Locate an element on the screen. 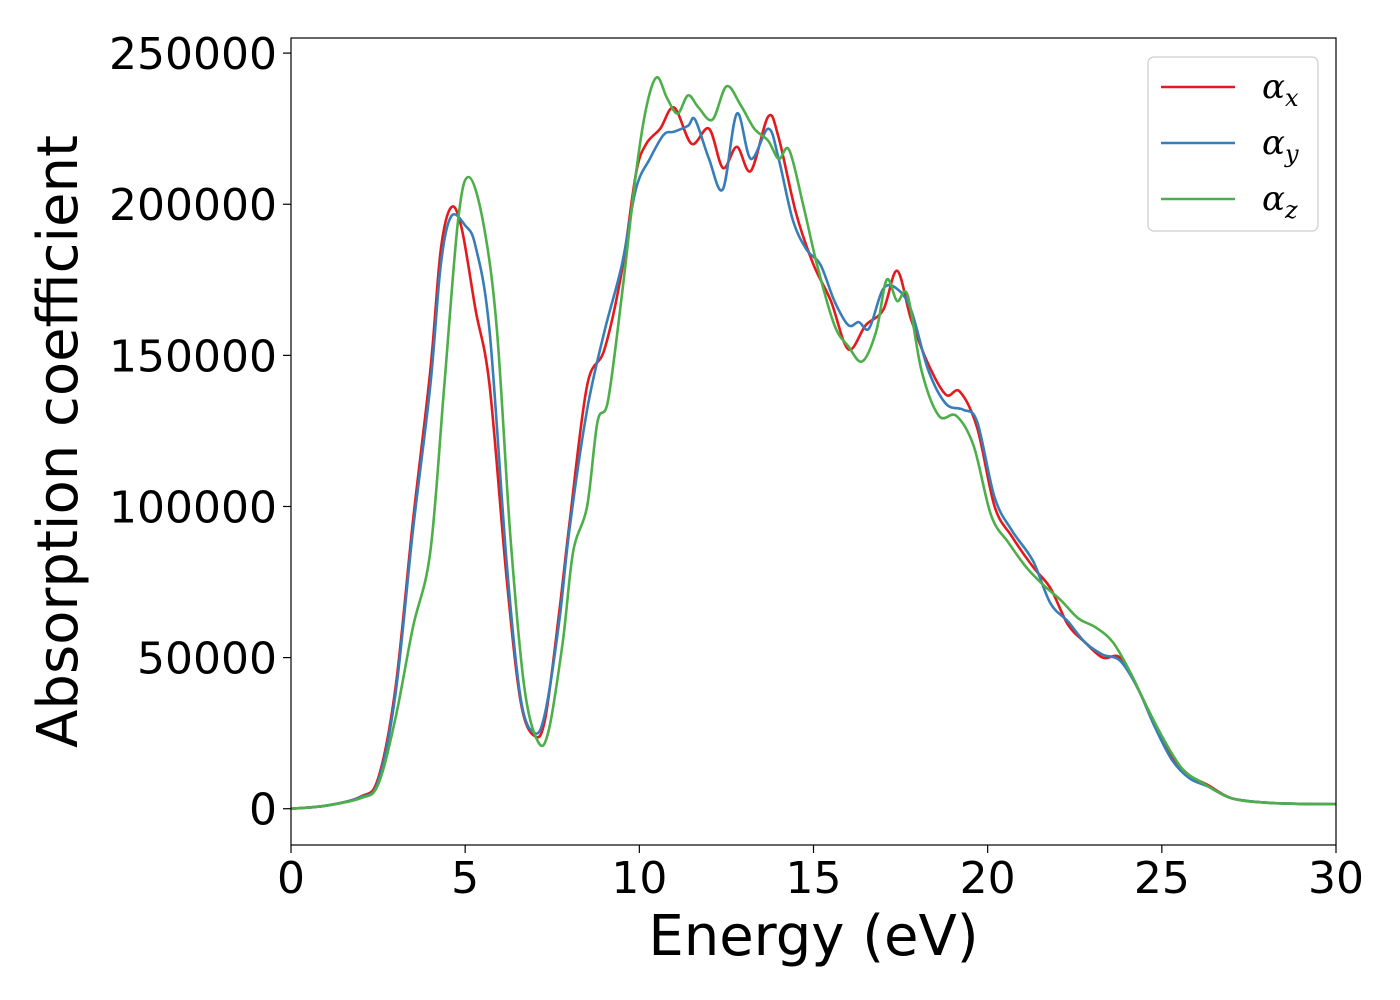 The image size is (1400, 1000). y-tick-label: 100000 is located at coordinates (193, 507).